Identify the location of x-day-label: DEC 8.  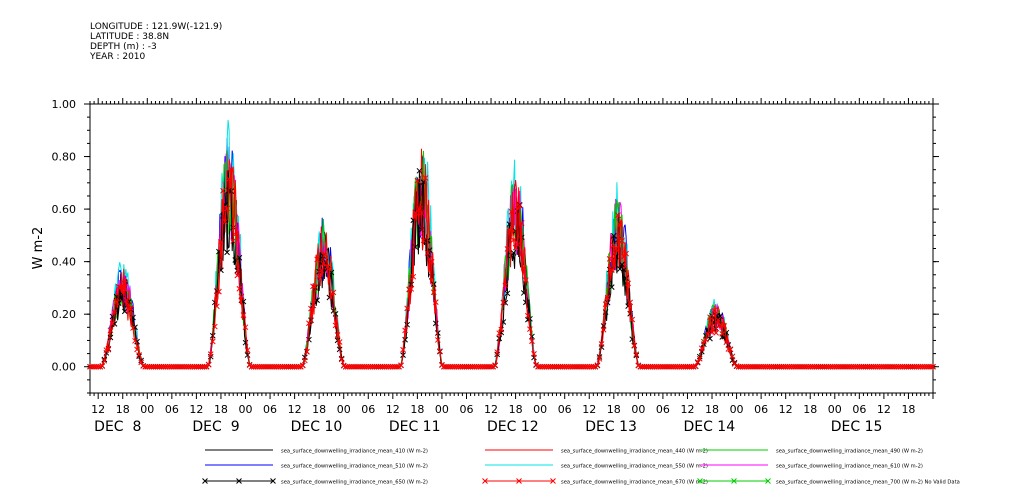
(117, 427).